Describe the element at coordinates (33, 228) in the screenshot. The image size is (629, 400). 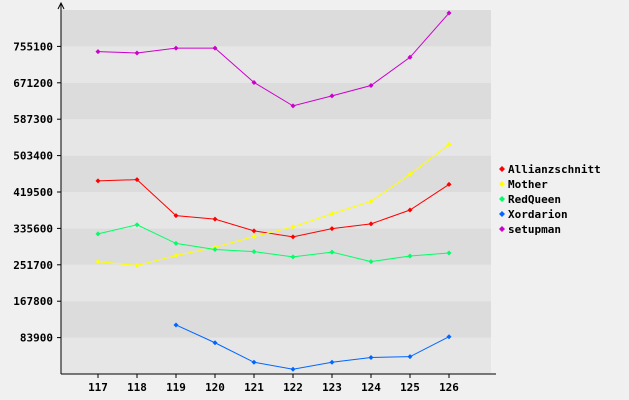
I see `y-tick-label: 335600` at that location.